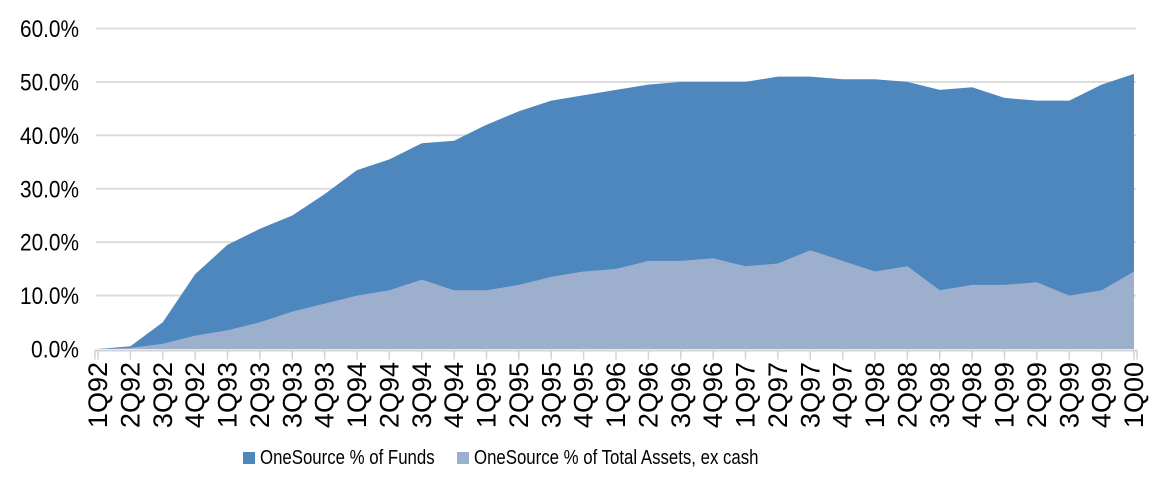 This screenshot has height=496, width=1152. What do you see at coordinates (907, 395) in the screenshot?
I see `x-axis-label: 2Q98` at bounding box center [907, 395].